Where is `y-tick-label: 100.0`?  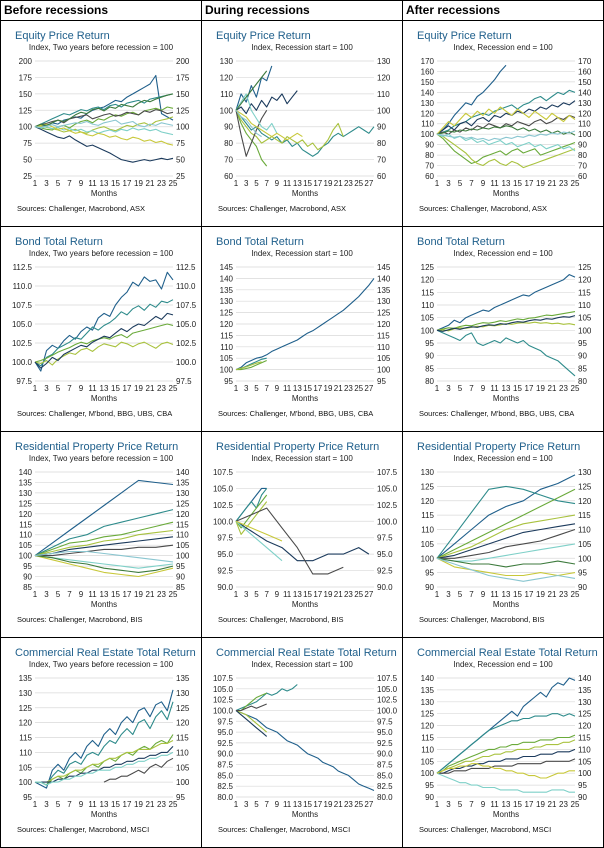
y-tick-label: 100.0 is located at coordinates (22, 362).